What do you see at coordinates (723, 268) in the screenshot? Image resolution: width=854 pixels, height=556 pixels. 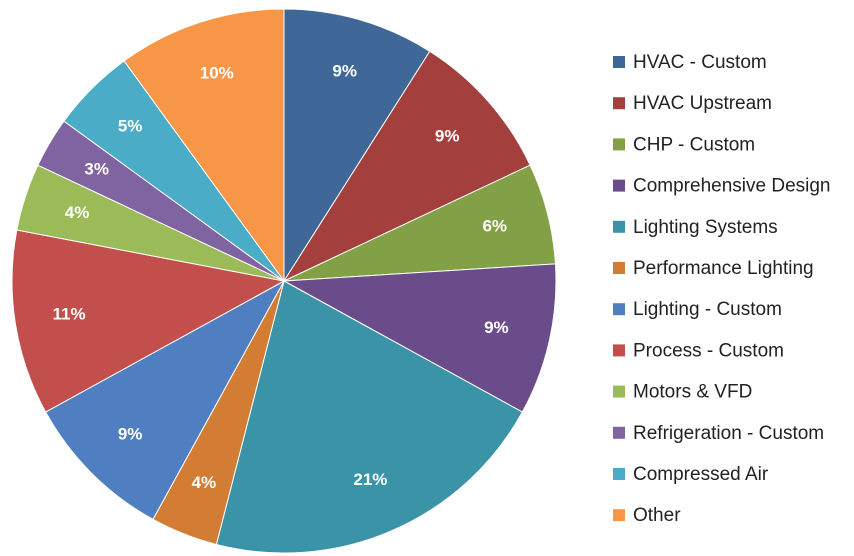 I see `legend-label: Performance Lighting` at bounding box center [723, 268].